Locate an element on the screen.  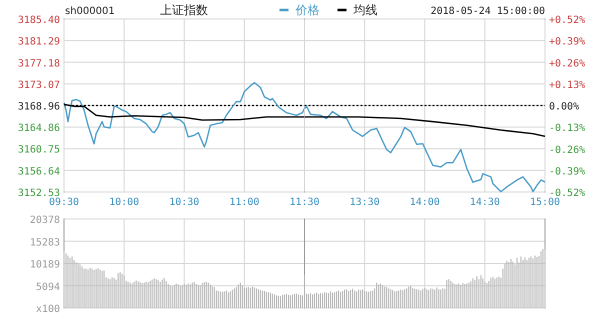
text: -0.39% is located at coordinates (567, 172).